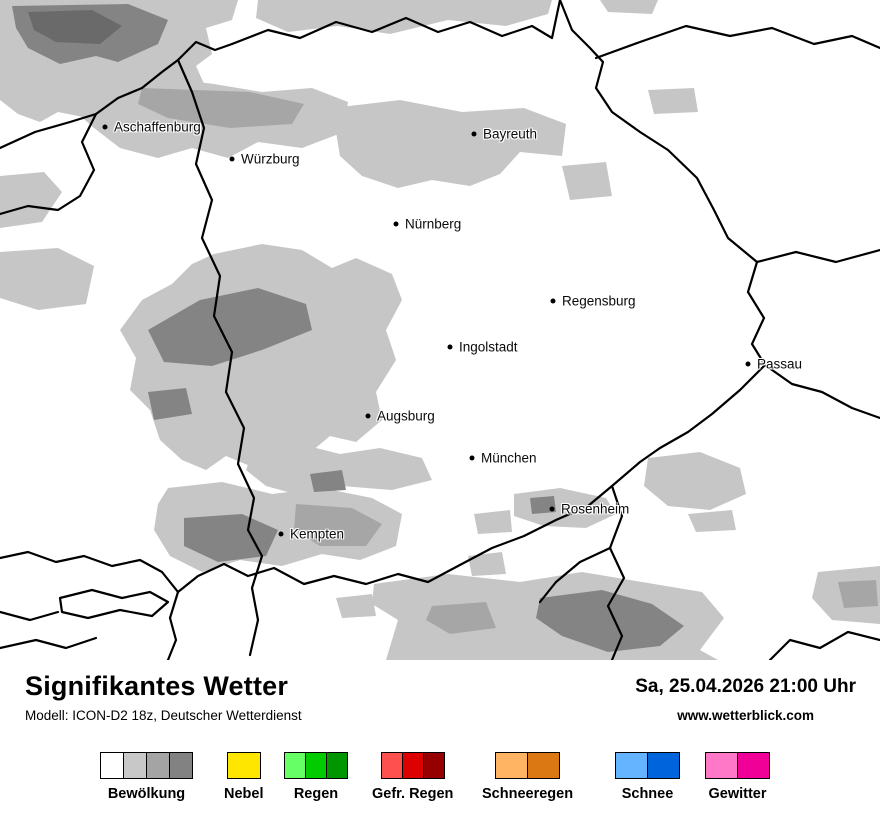  I want to click on city-label: Kempten, so click(317, 534).